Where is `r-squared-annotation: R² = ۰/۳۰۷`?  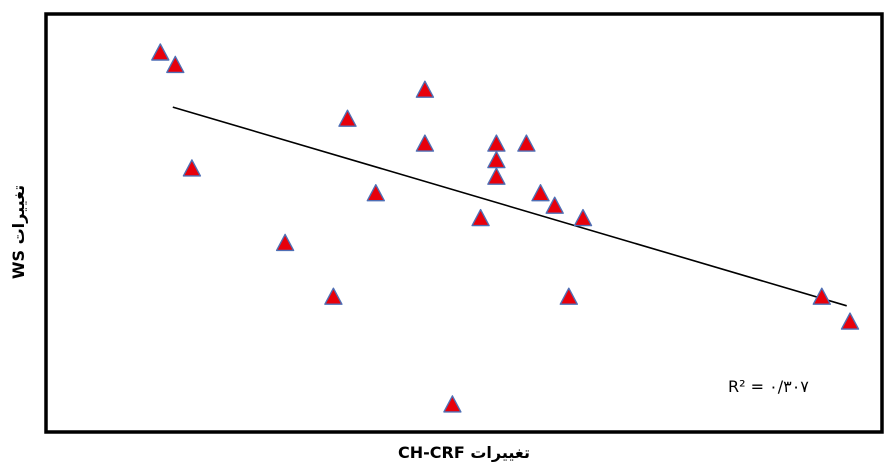
r-squared-annotation: R² = ۰/۳۰۷ is located at coordinates (768, 386).